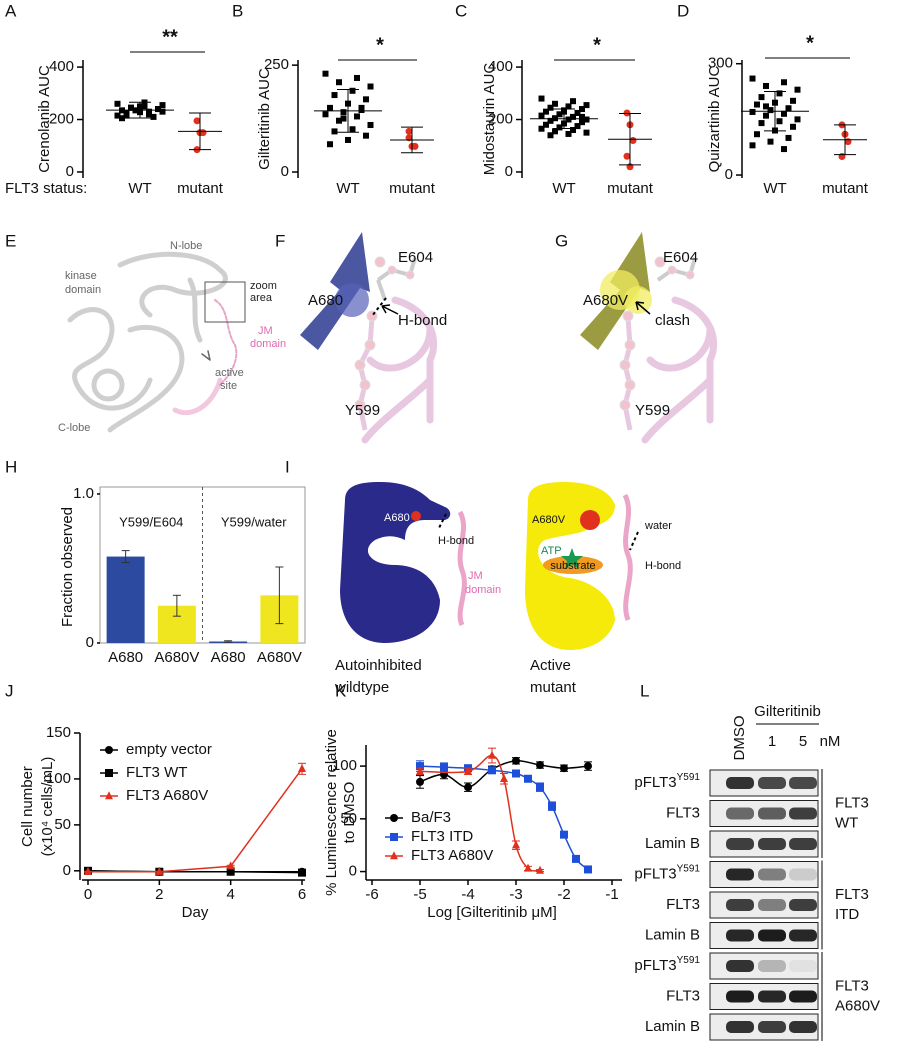 The width and height of the screenshot is (902, 1050). Describe the element at coordinates (655, 965) in the screenshot. I see `row-label-text: pFLT3` at that location.